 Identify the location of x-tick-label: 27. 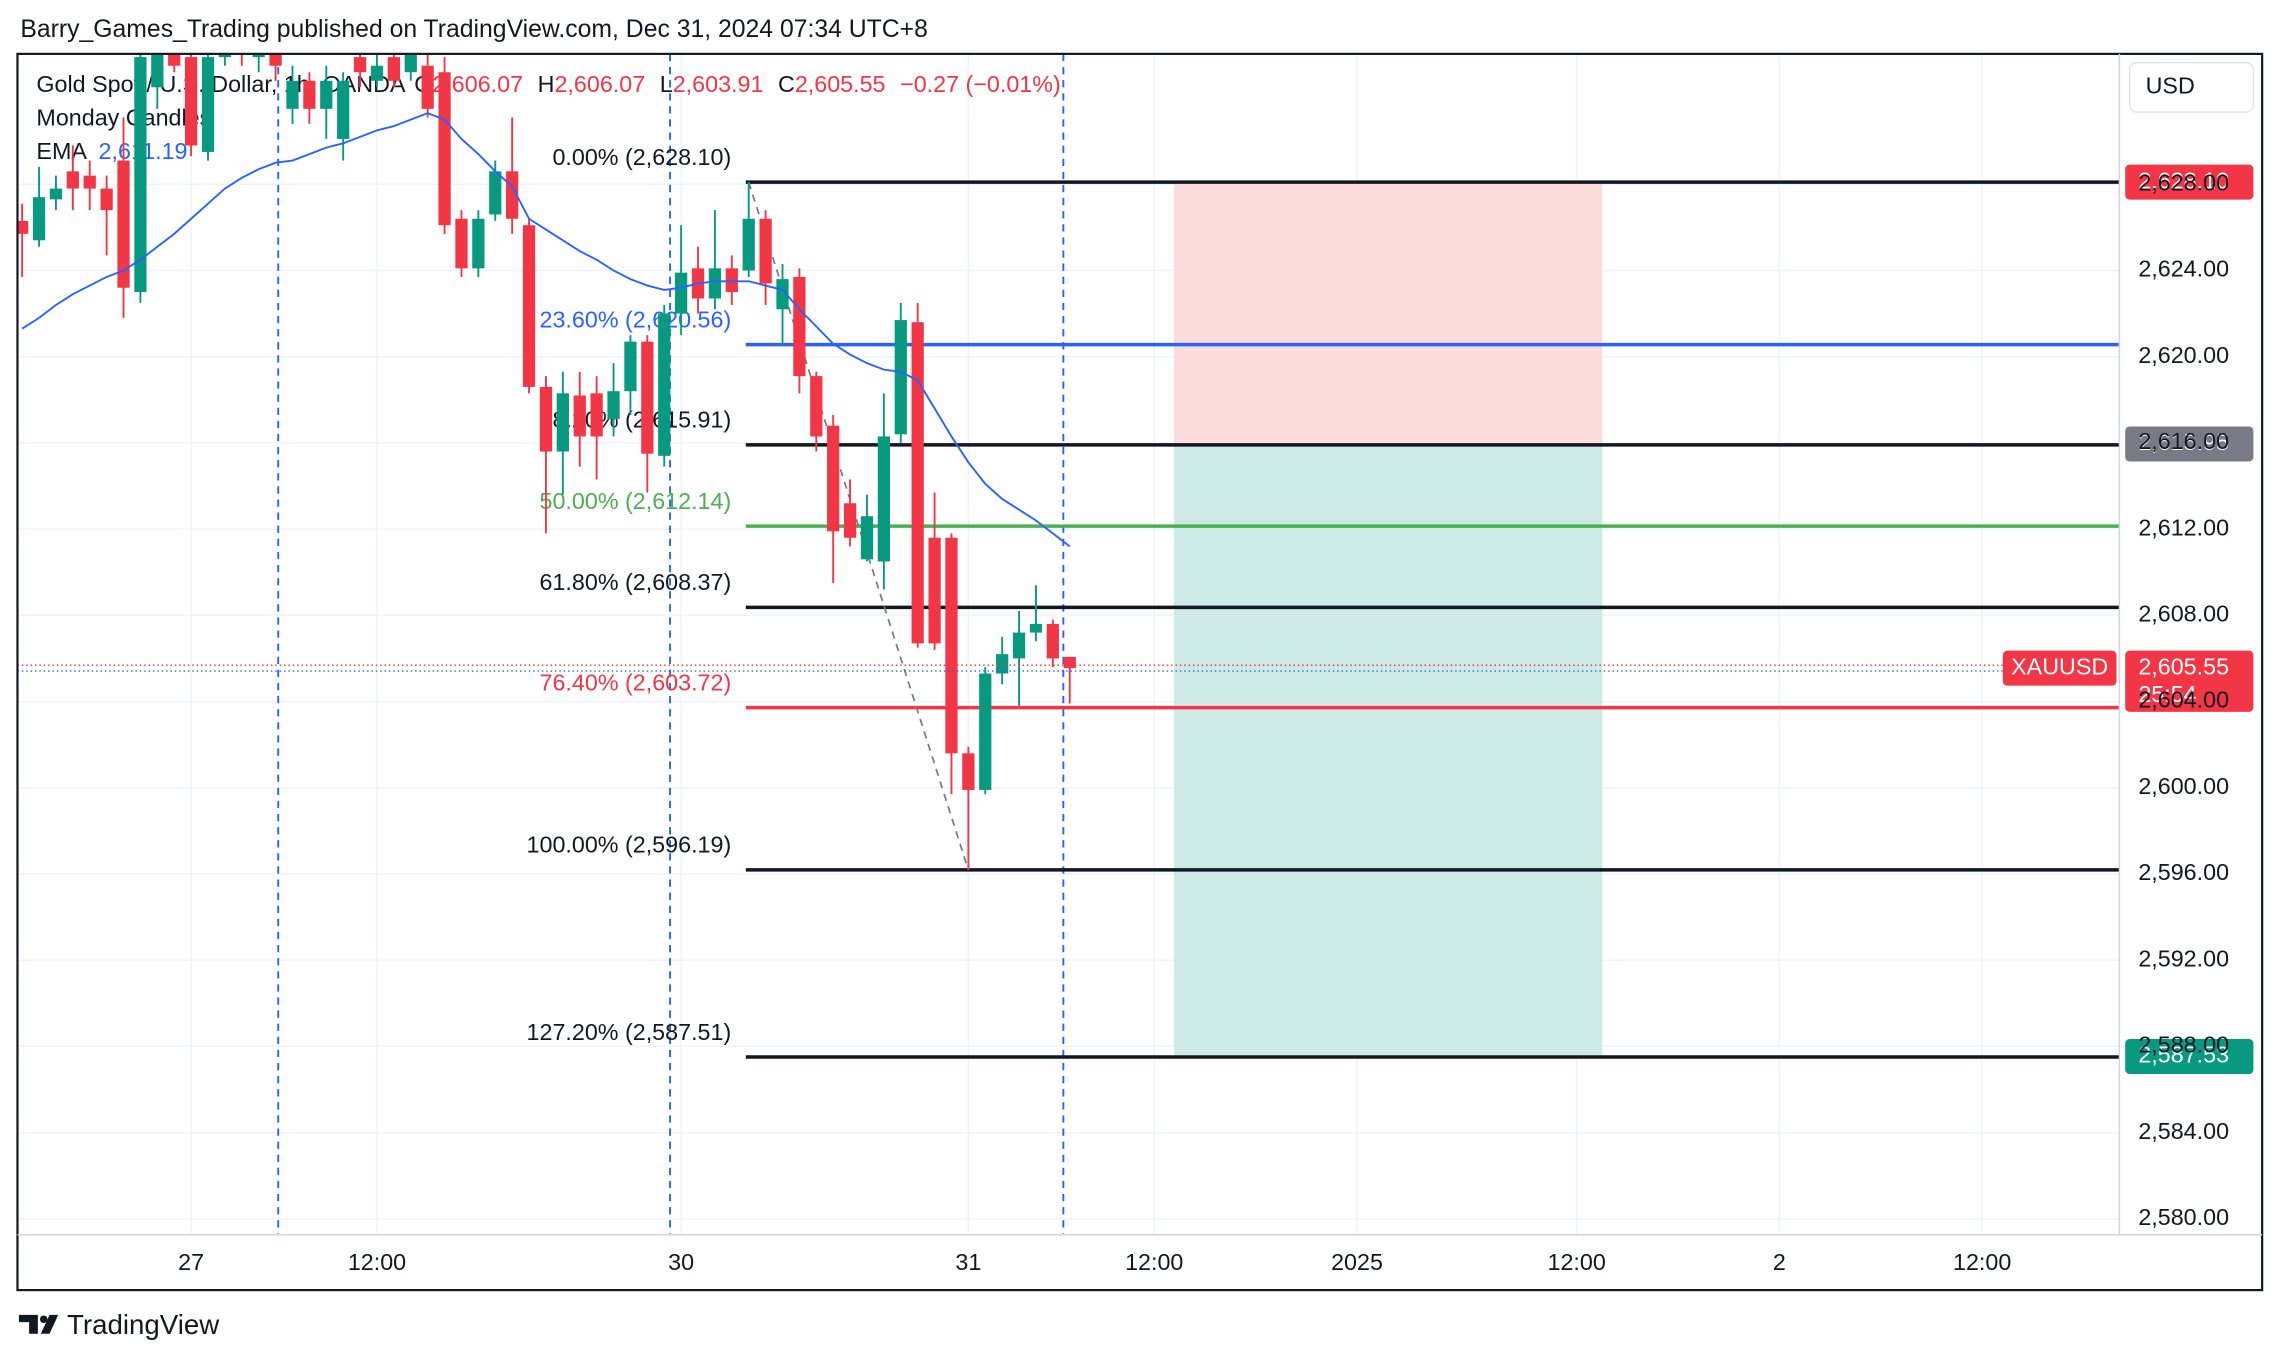
(191, 1262).